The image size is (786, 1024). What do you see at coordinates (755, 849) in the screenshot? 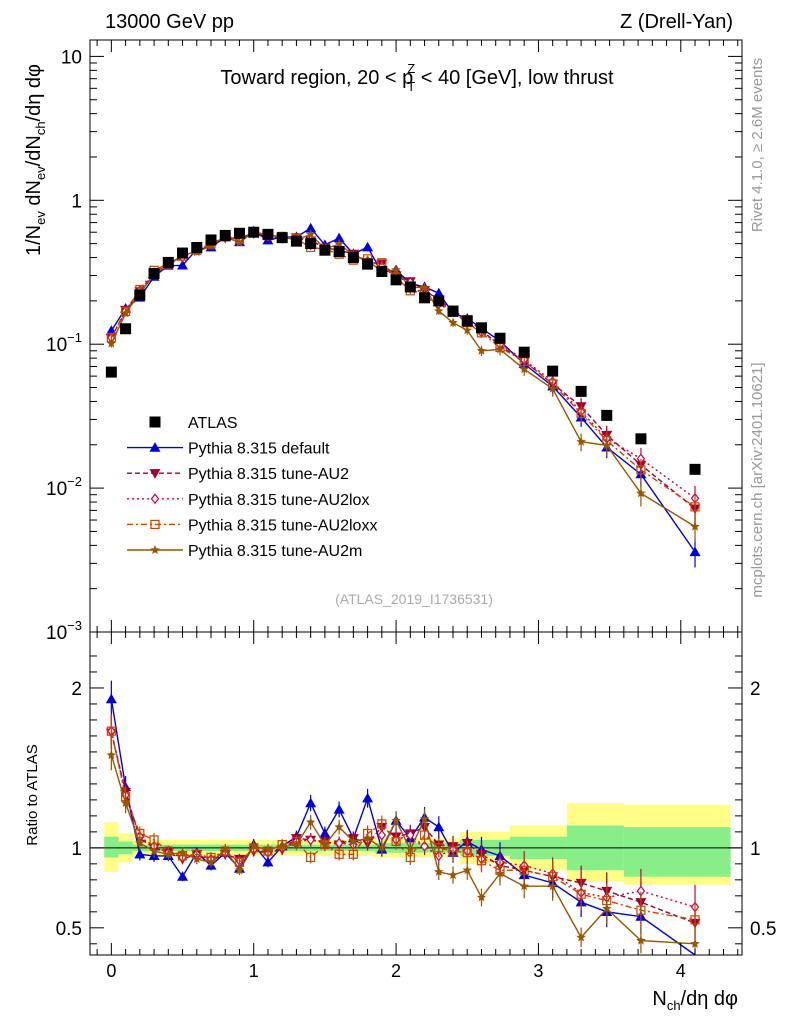
I see `ratio-tick-label-right: 1` at bounding box center [755, 849].